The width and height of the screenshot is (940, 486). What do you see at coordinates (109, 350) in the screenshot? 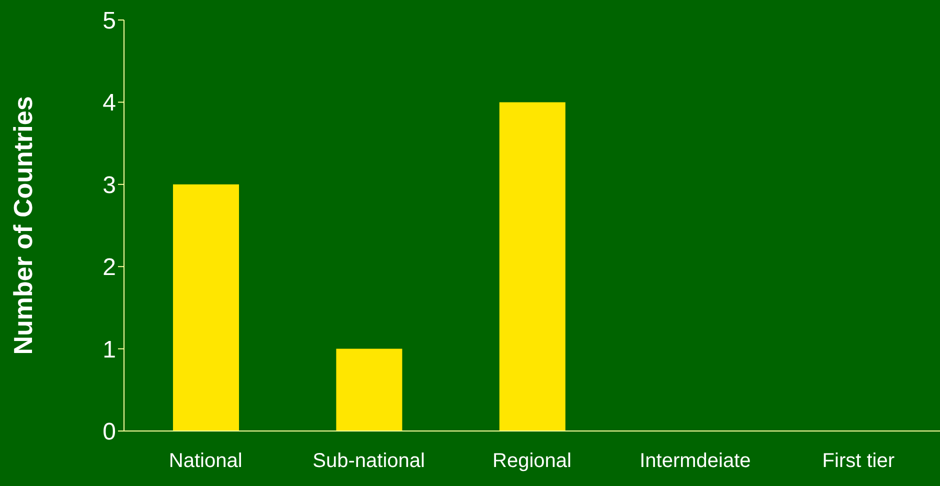
I see `y-tick-label: 1` at bounding box center [109, 350].